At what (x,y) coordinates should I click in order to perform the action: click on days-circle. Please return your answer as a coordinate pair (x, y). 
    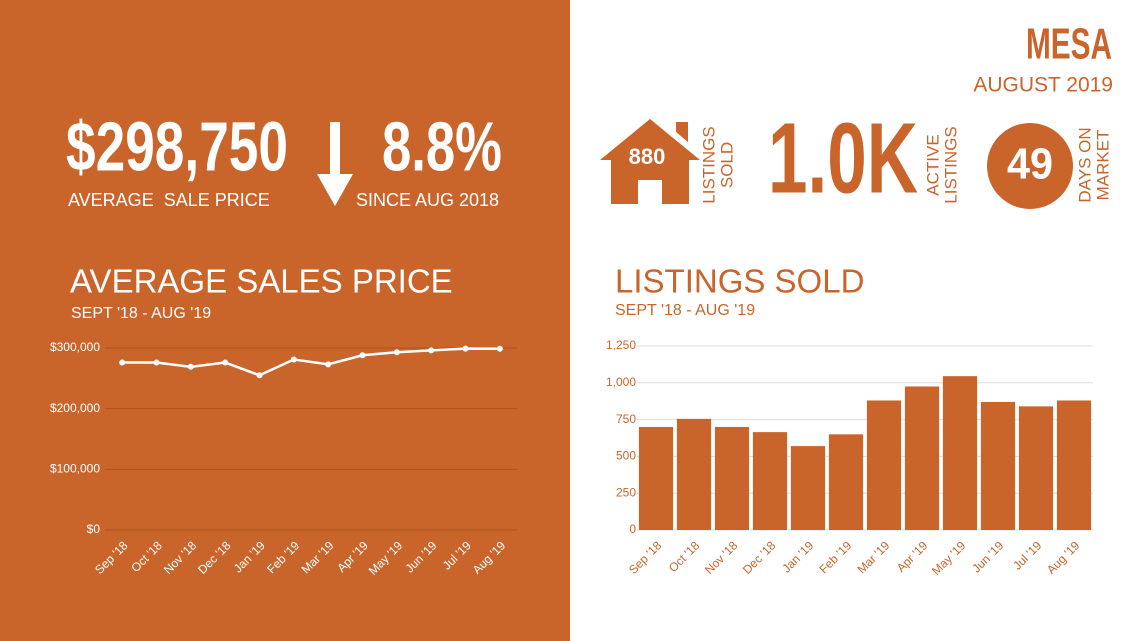
    Looking at the image, I should click on (1030, 166).